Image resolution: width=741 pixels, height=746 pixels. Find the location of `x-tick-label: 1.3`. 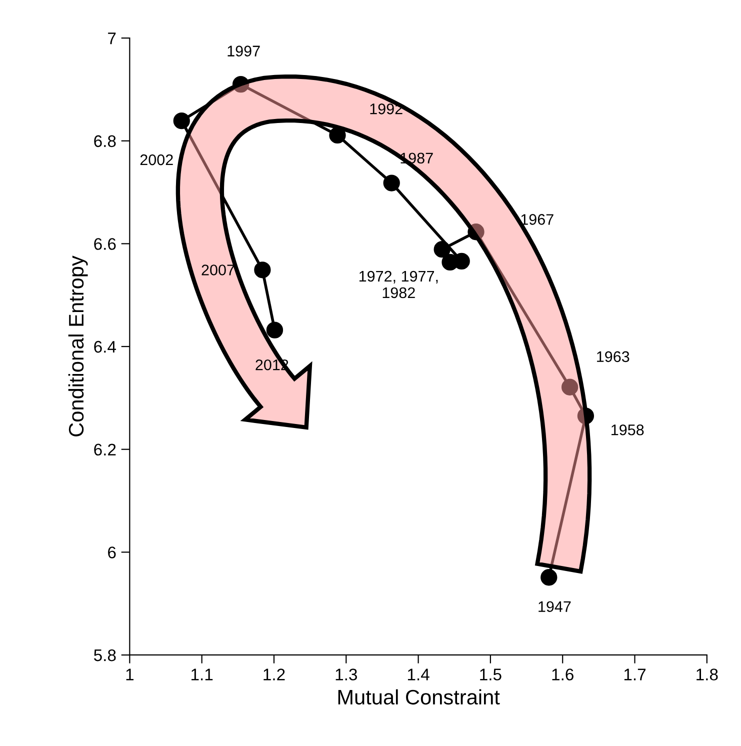

x-tick-label: 1.3 is located at coordinates (346, 674).